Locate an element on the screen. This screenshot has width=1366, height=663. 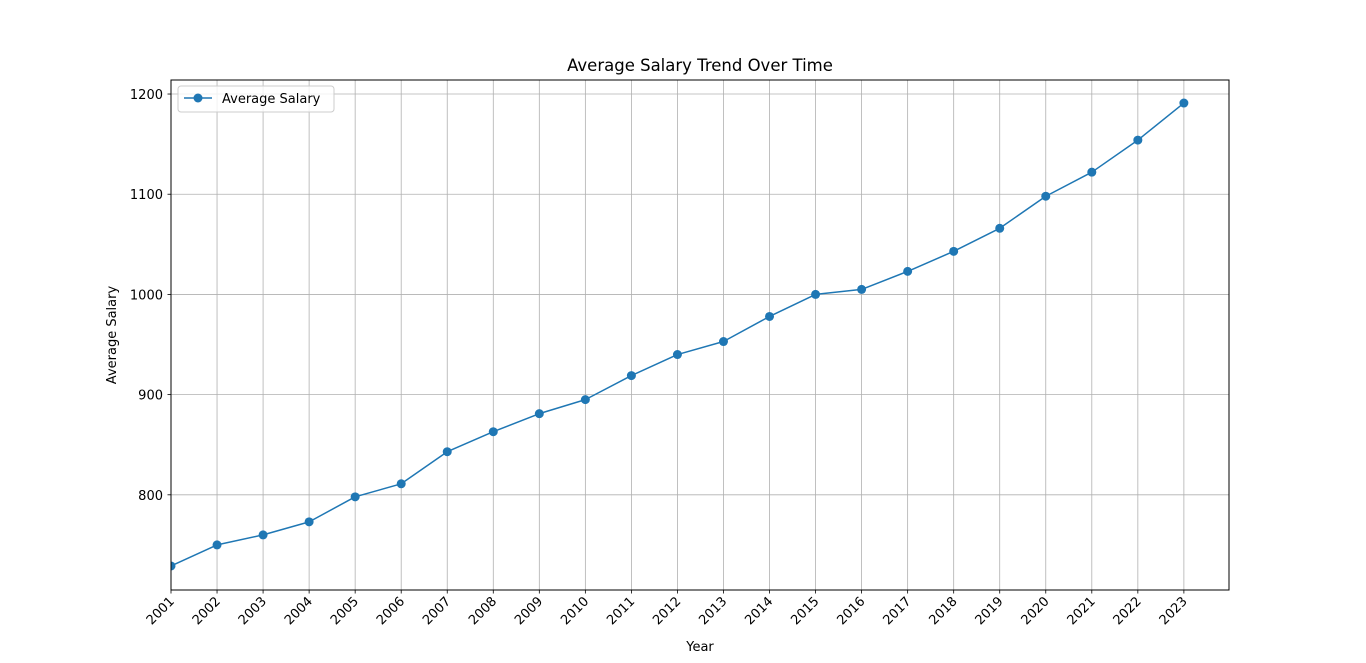
y-tick-label: 1200 is located at coordinates (146, 95).